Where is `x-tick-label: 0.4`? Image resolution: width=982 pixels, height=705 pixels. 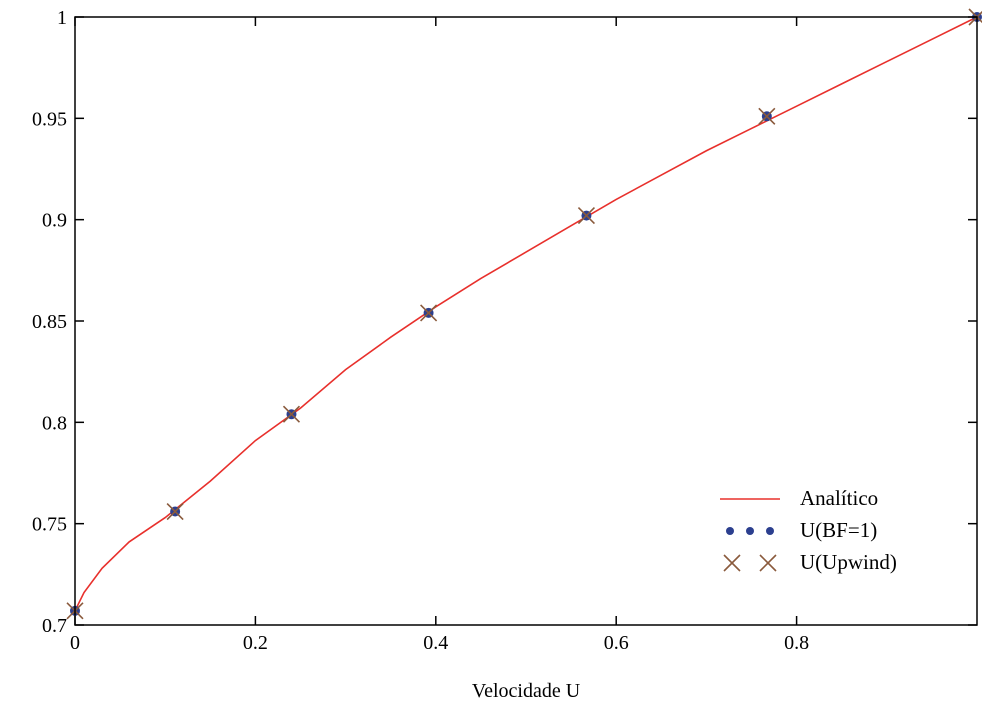 x-tick-label: 0.4 is located at coordinates (435, 643).